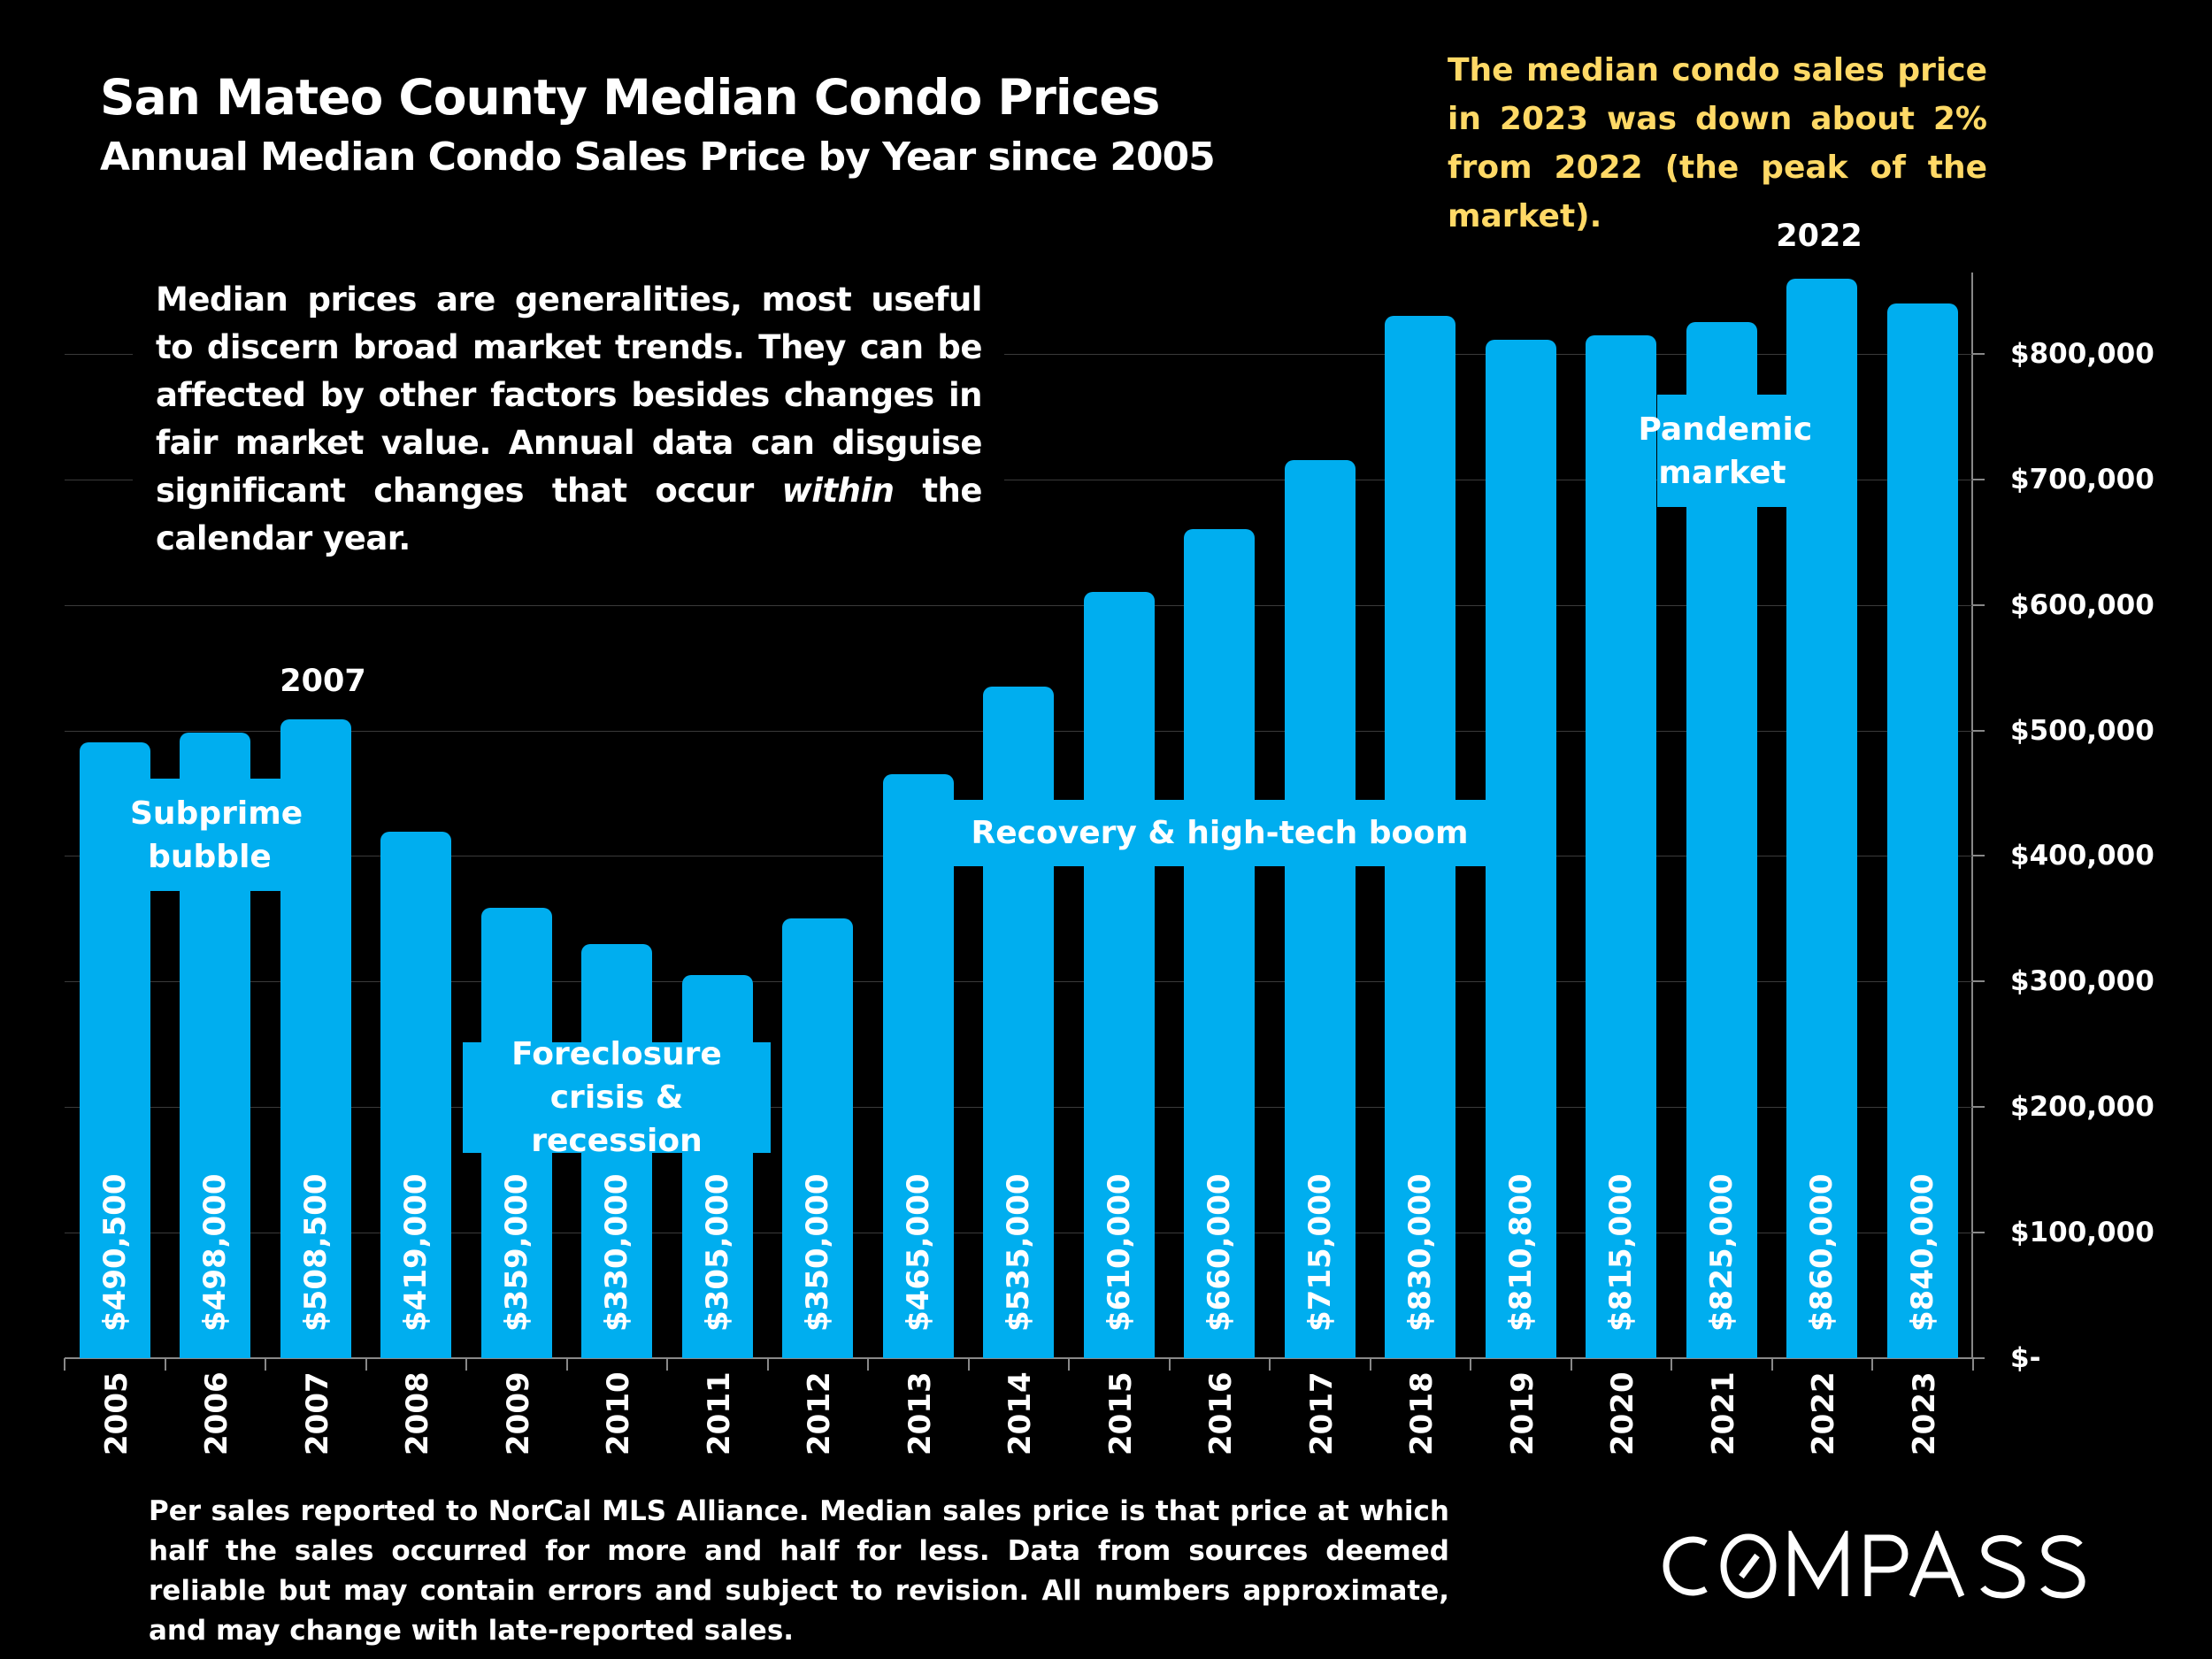 Image resolution: width=2212 pixels, height=1659 pixels. Describe the element at coordinates (1220, 944) in the screenshot. I see `bar: $660,000` at that location.